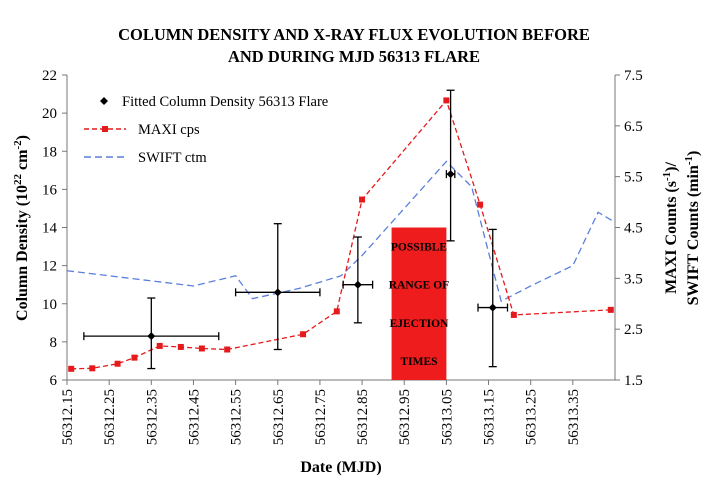 The width and height of the screenshot is (709, 485). Describe the element at coordinates (49, 267) in the screenshot. I see `y-tick-label: 12` at that location.